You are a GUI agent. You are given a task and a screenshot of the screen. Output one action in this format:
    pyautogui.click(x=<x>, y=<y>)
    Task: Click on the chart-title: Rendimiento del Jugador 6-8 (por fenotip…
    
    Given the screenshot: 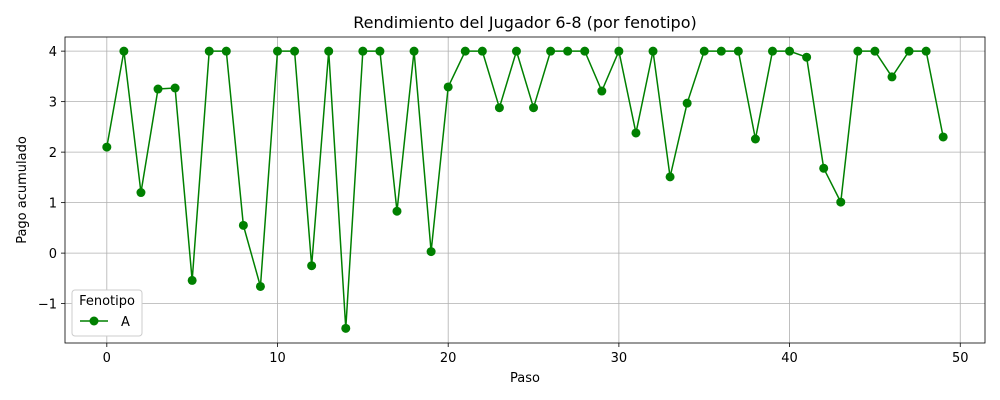 What is the action you would take?
    pyautogui.click(x=525, y=22)
    